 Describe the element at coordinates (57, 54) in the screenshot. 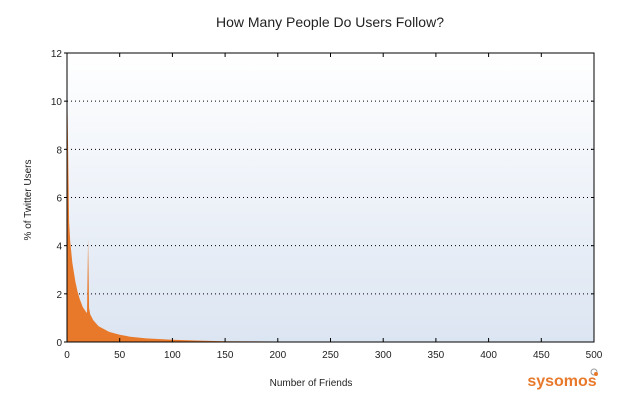

I see `y-tick-label: 12` at that location.